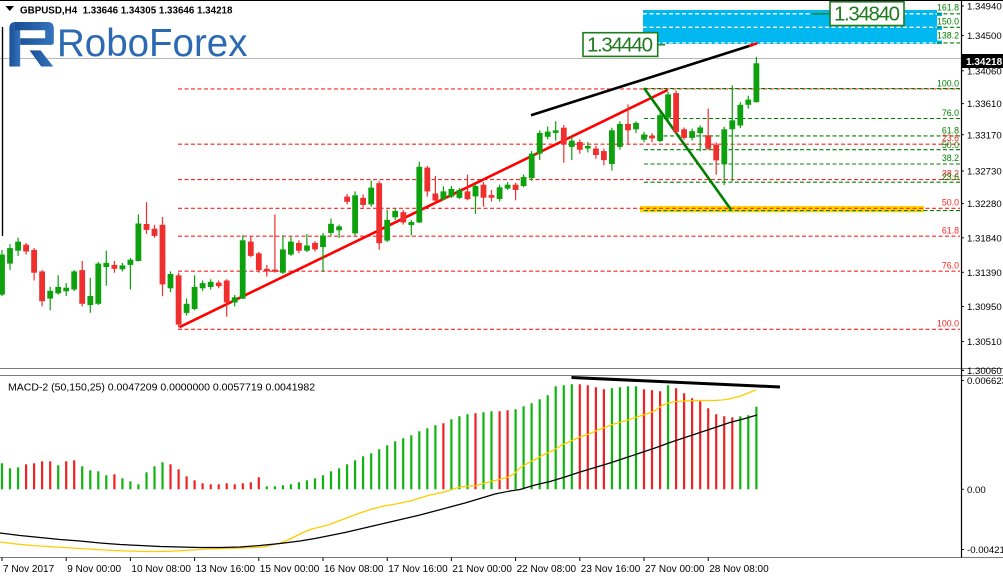 The width and height of the screenshot is (1003, 579). Describe the element at coordinates (985, 550) in the screenshot. I see `svg-text: -0.0042177` at that location.